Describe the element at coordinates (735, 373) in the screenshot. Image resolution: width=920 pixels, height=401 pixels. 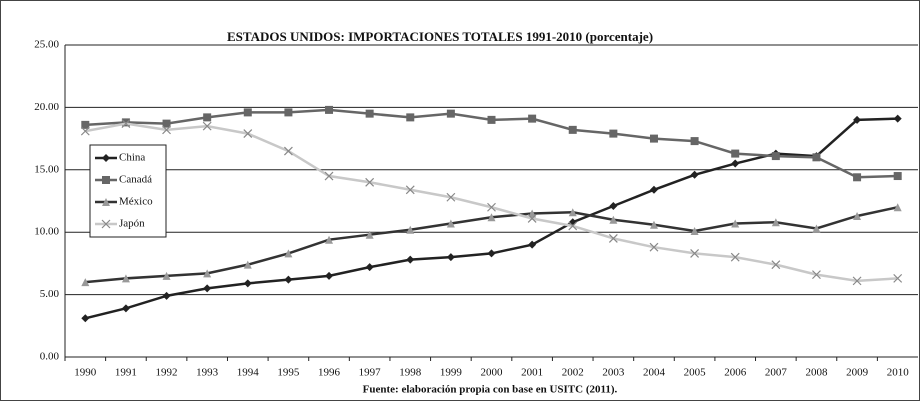
I see `x-tick-label: 2006` at that location.